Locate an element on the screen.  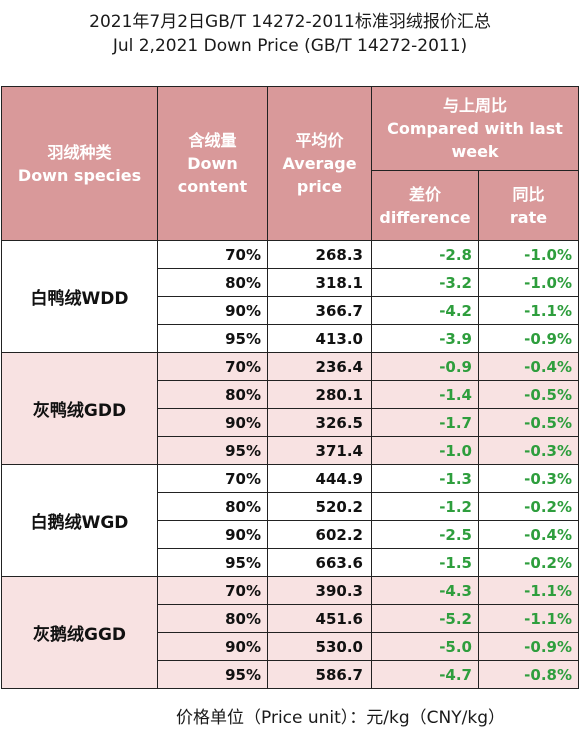
average-price-cell: 318.1 is located at coordinates (319, 282).